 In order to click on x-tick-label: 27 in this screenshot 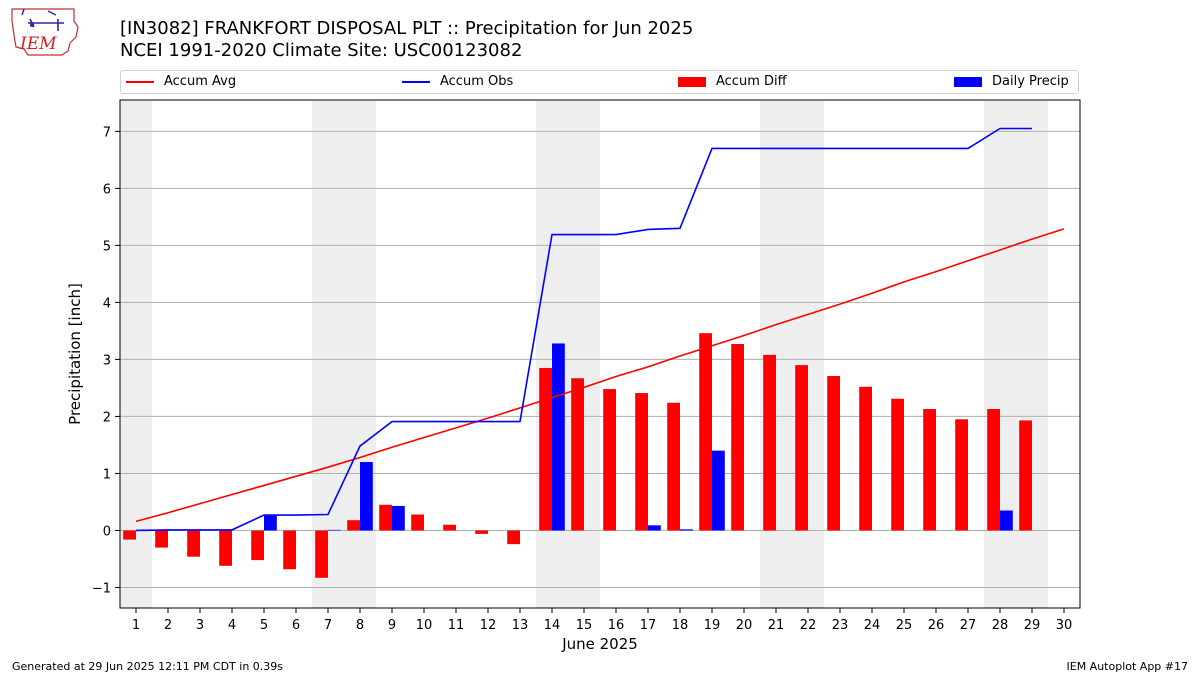, I will do `click(968, 625)`.